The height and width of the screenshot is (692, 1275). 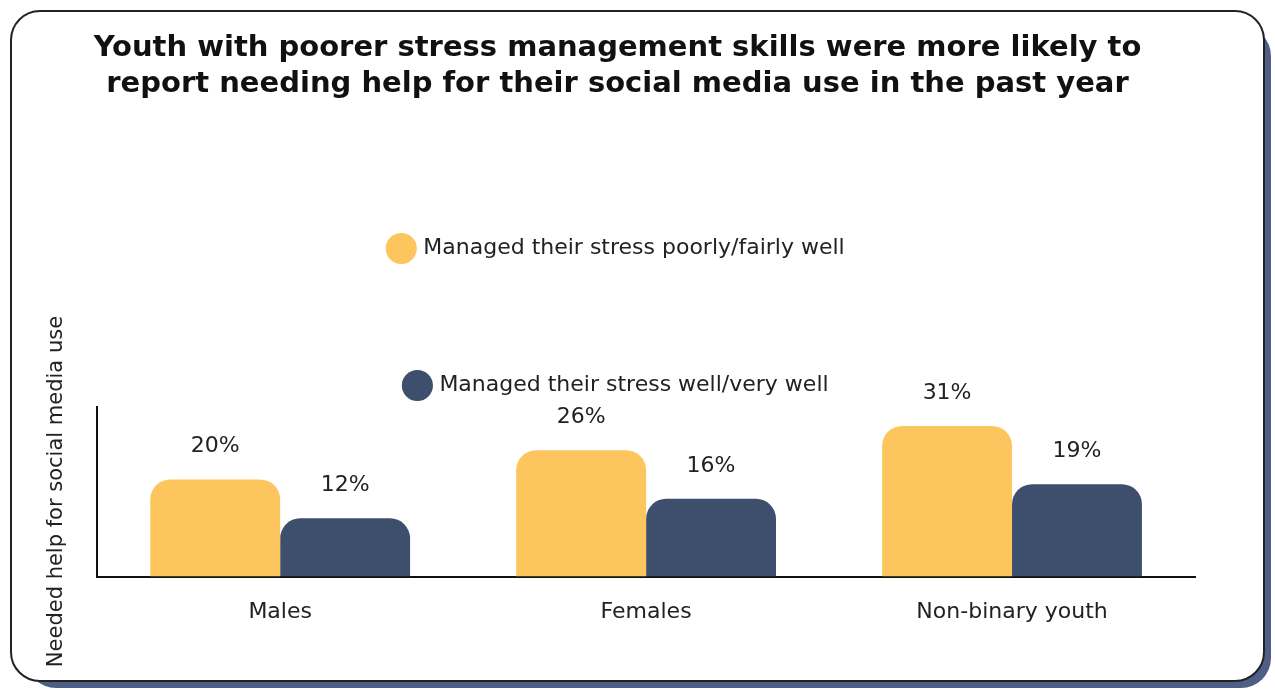 What do you see at coordinates (280, 610) in the screenshot?
I see `x-tick-label: Males` at bounding box center [280, 610].